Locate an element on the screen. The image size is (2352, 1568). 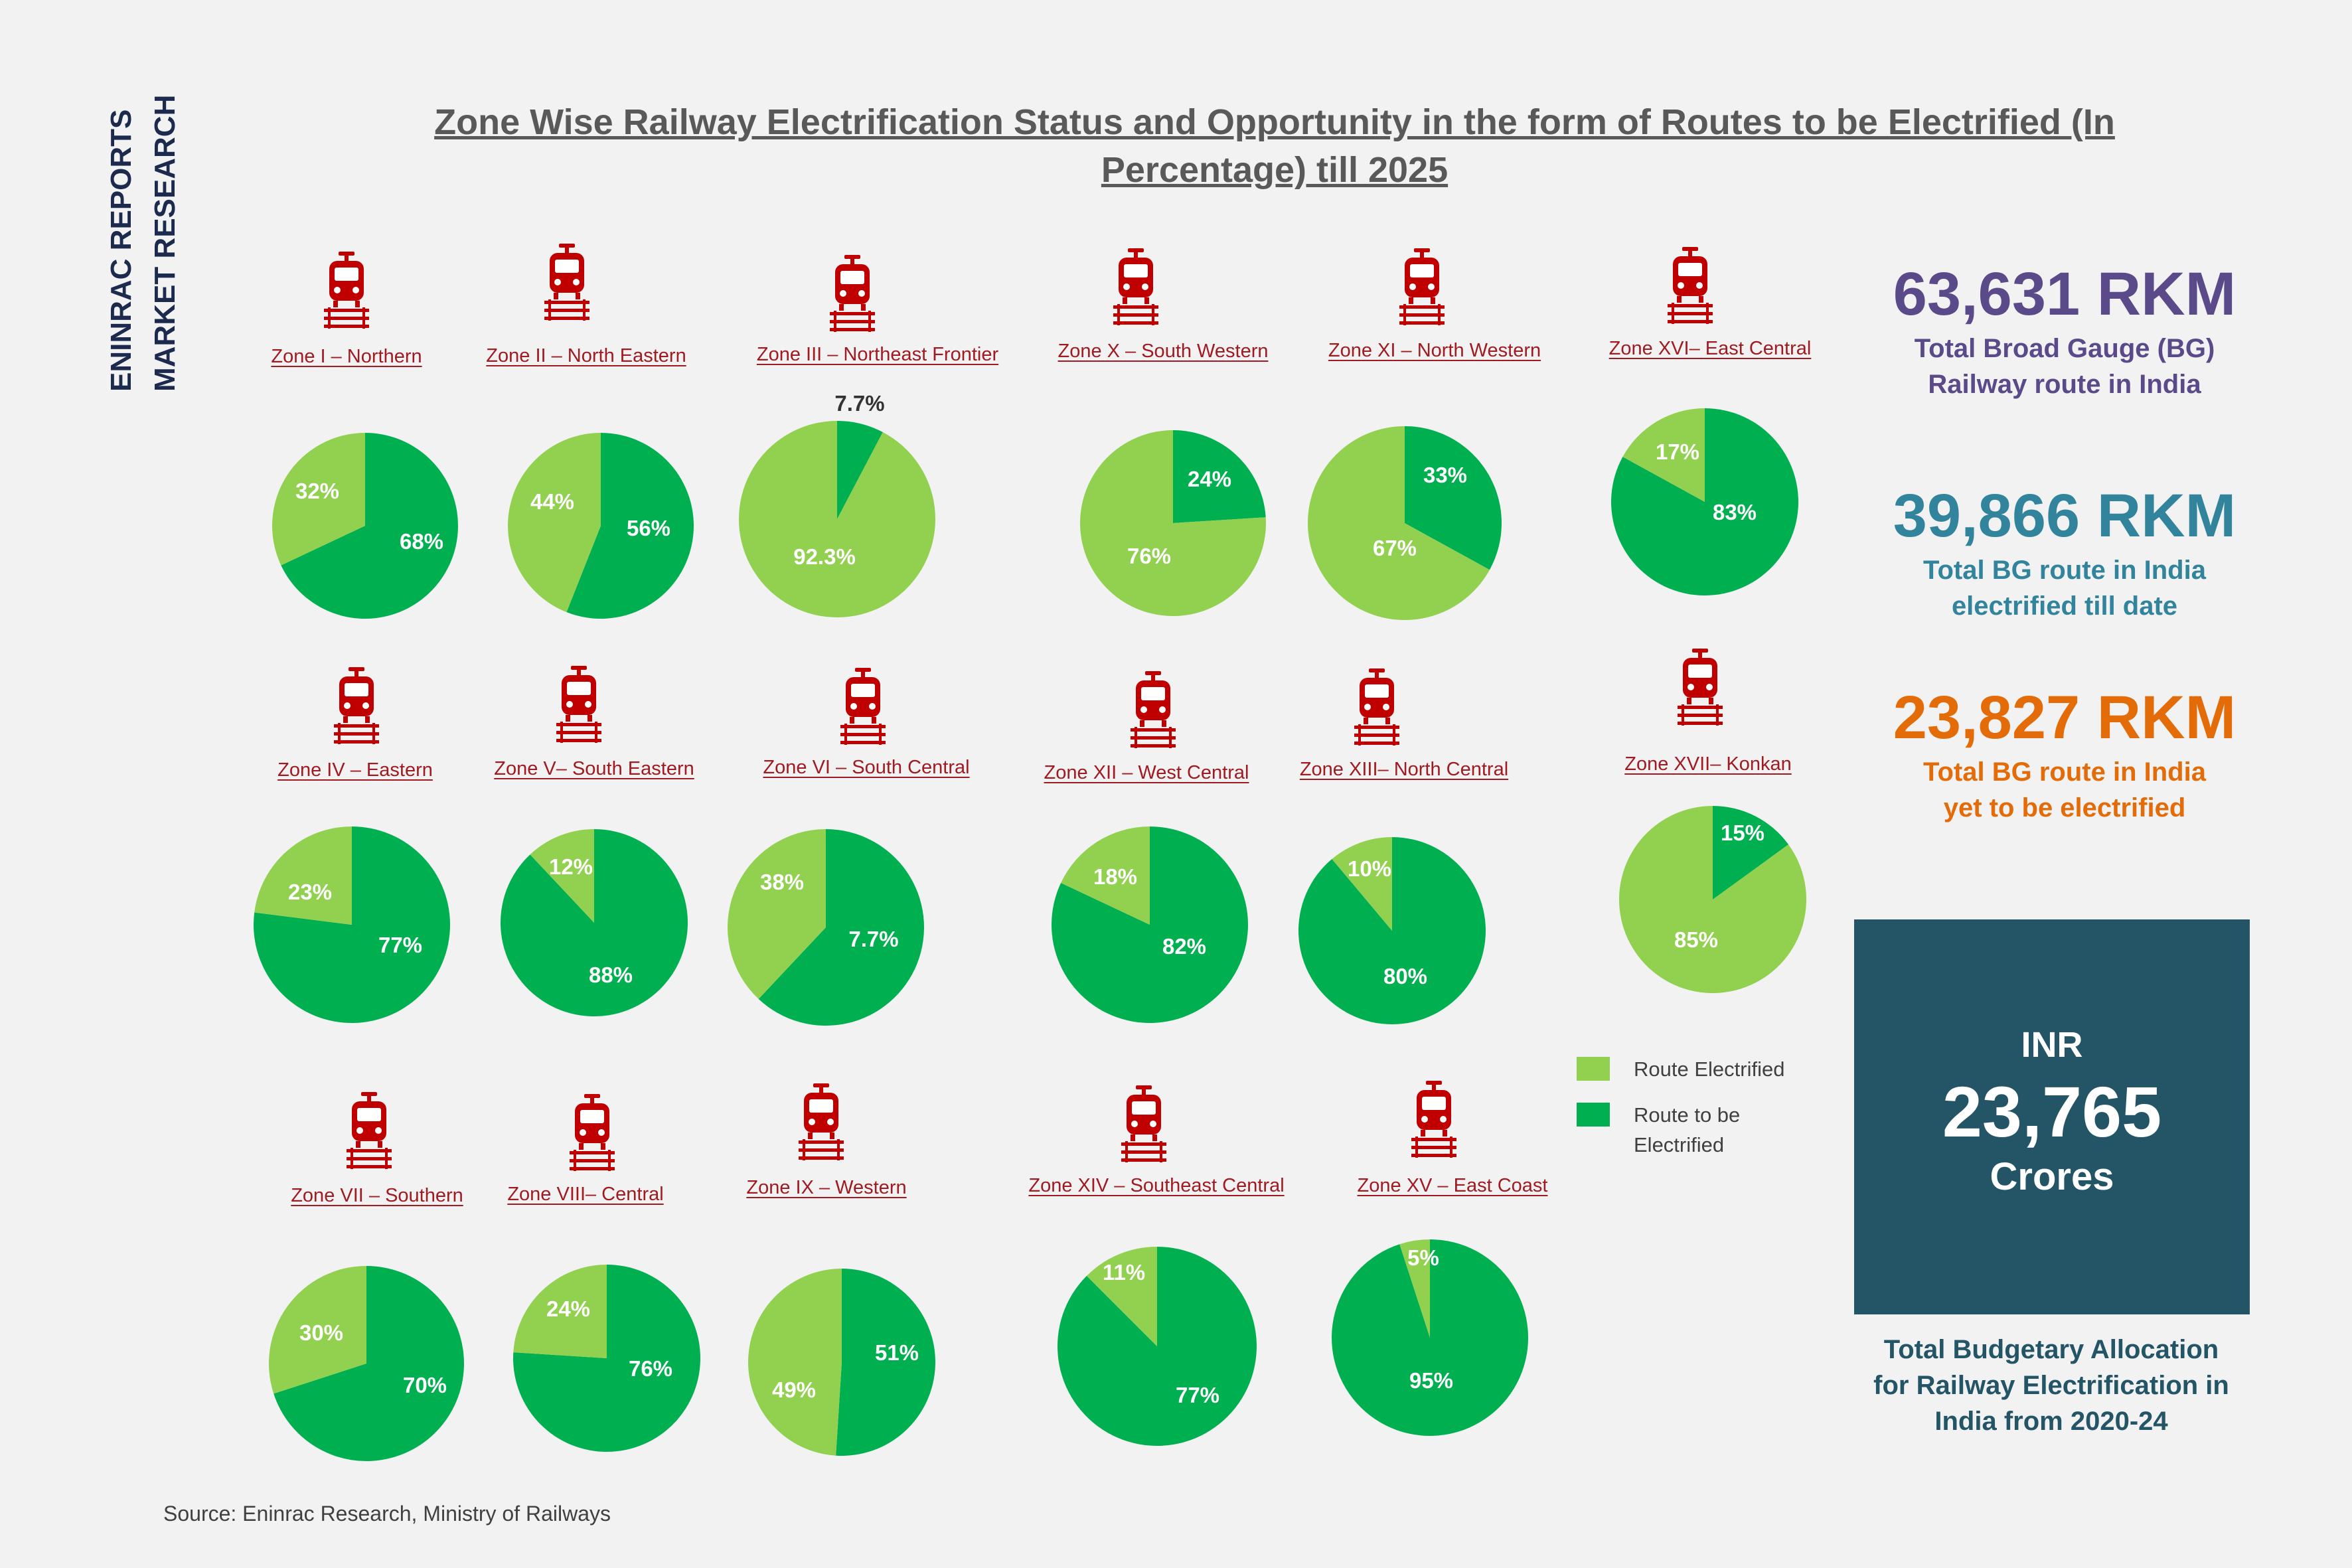
data-label-to-be-electrified: 83% is located at coordinates (1735, 512).